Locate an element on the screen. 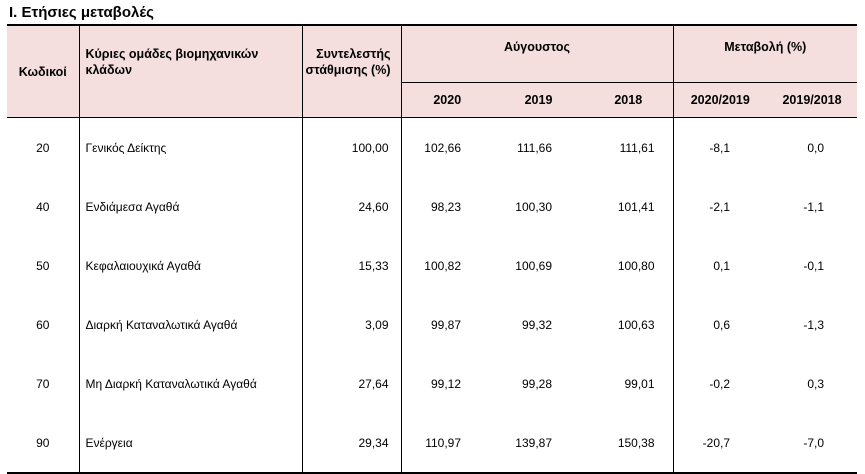 The height and width of the screenshot is (474, 865). row-weight: 100,00 is located at coordinates (351, 147).